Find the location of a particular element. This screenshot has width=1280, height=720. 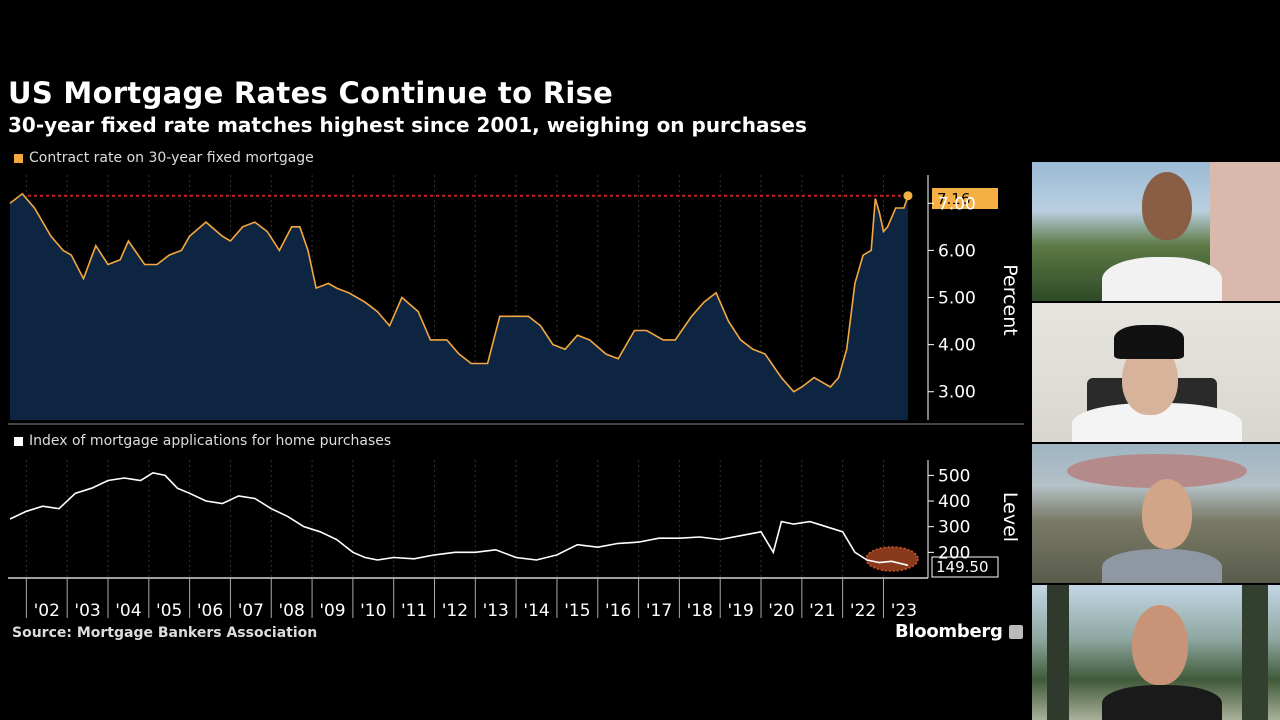

apps-grid is located at coordinates (454, 519).